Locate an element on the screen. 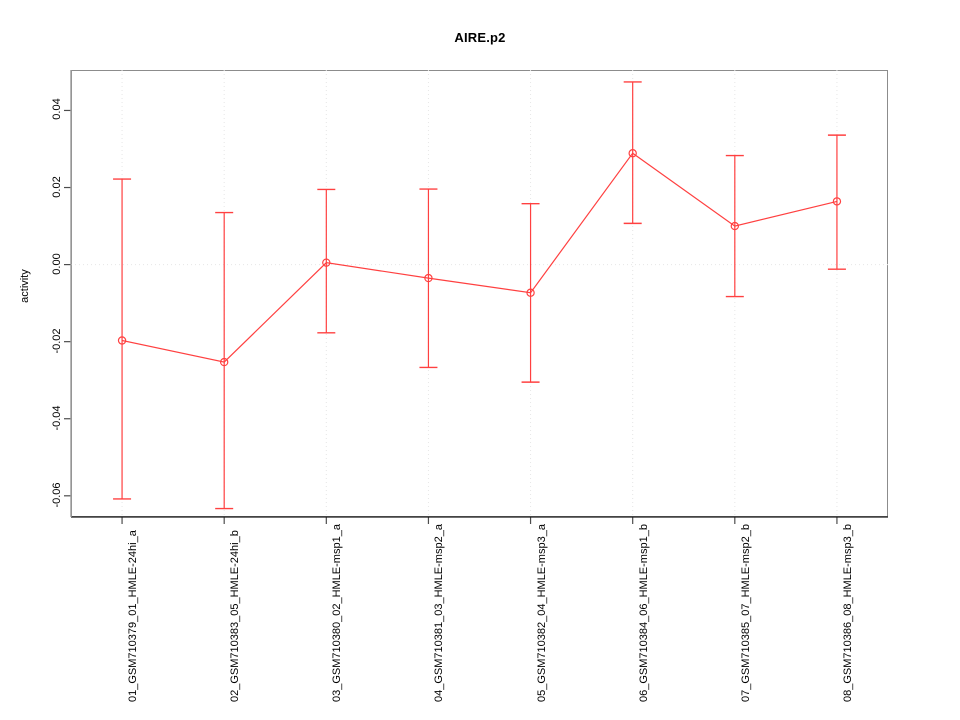 The height and width of the screenshot is (720, 960). y-axis-tick-label: 0.02 is located at coordinates (57, 186).